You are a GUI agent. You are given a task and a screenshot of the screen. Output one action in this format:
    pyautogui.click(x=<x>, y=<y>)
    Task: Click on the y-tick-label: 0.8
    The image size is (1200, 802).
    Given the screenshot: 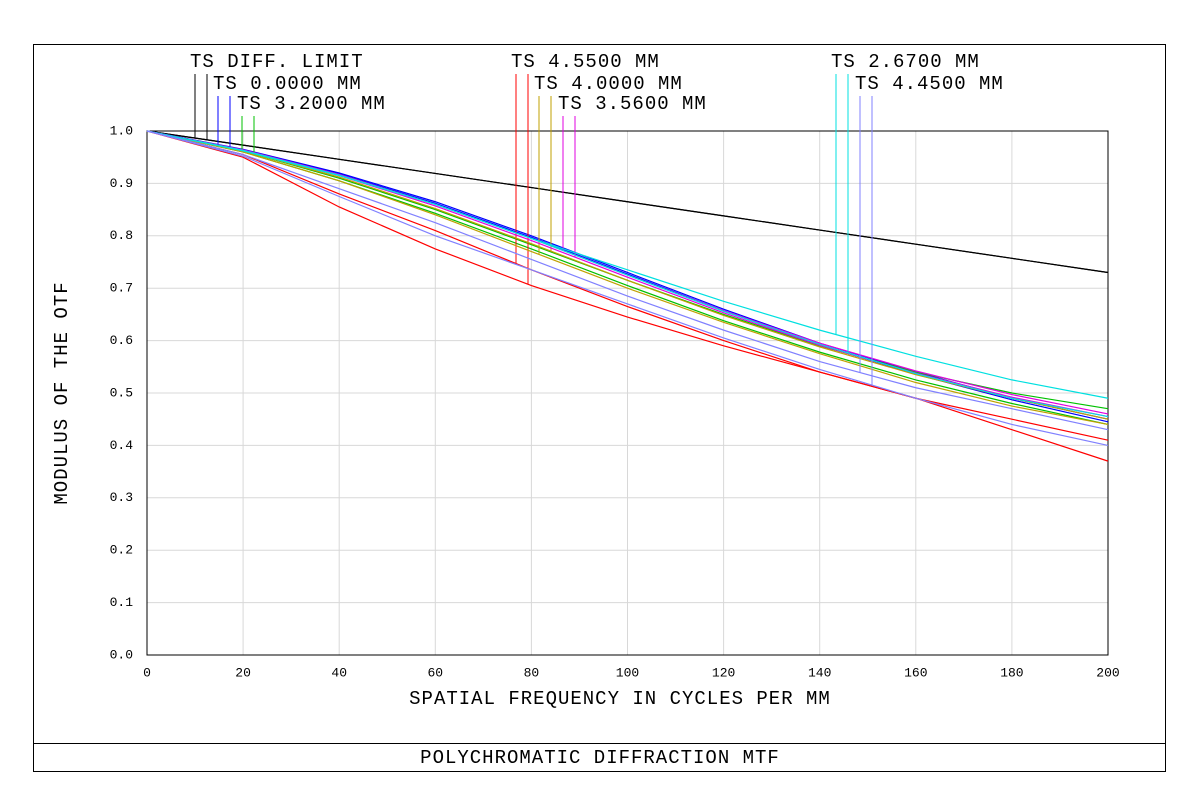 What is the action you would take?
    pyautogui.click(x=121, y=235)
    